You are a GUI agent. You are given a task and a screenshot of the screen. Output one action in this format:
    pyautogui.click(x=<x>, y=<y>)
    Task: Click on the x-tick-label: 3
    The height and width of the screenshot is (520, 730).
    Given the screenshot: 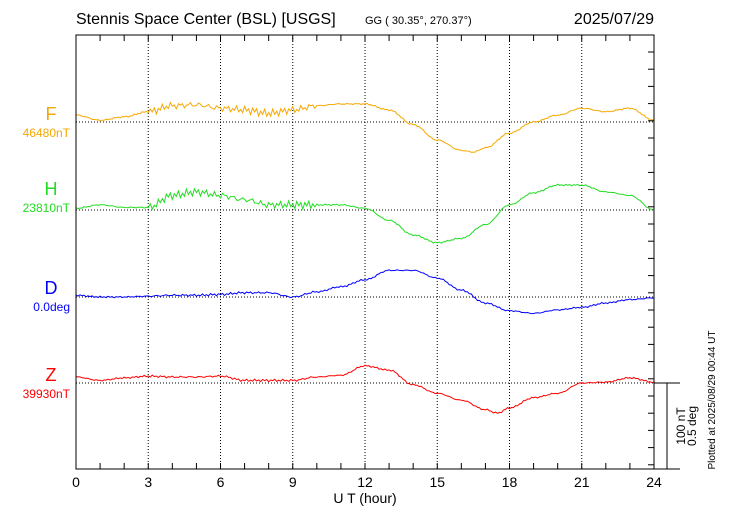 What is the action you would take?
    pyautogui.click(x=148, y=482)
    